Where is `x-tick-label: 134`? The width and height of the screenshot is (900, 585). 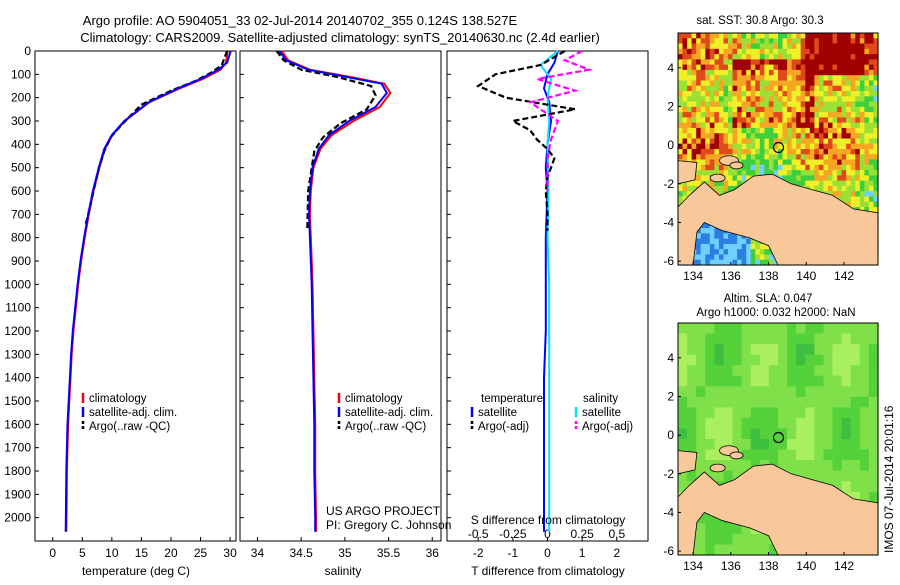 x-tick-label: 134 is located at coordinates (693, 276).